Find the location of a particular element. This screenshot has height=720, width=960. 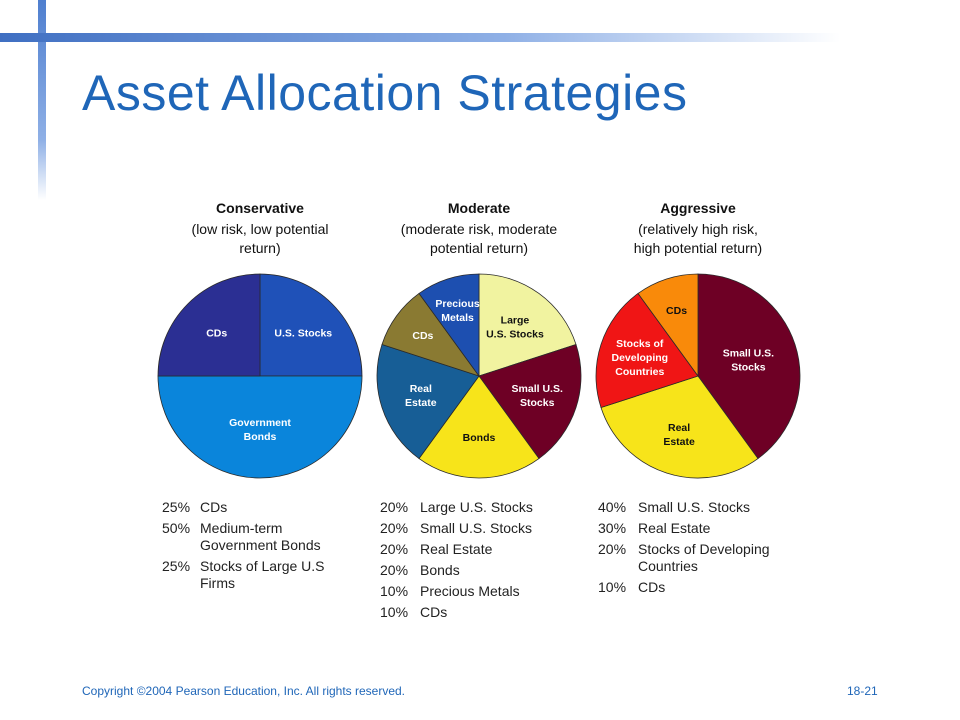

chart-subtitle: (moderate risk, moderate is located at coordinates (479, 229).